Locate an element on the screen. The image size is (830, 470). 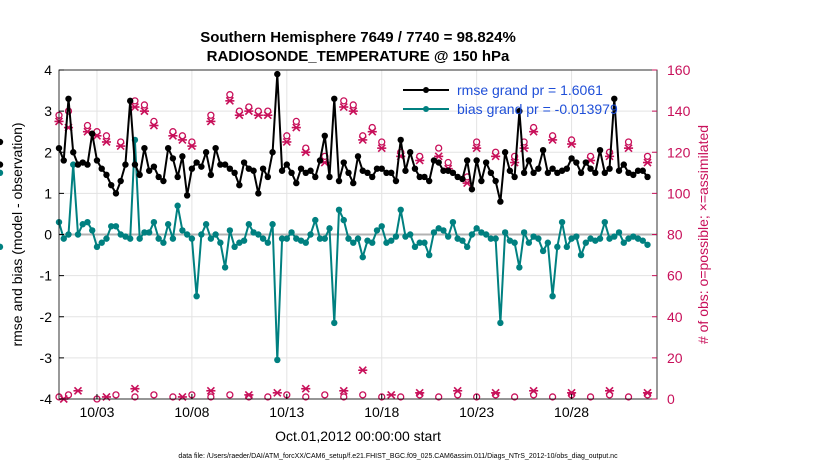
legend-bias-label: bias grand pr = -0.013979 is located at coordinates (537, 109).